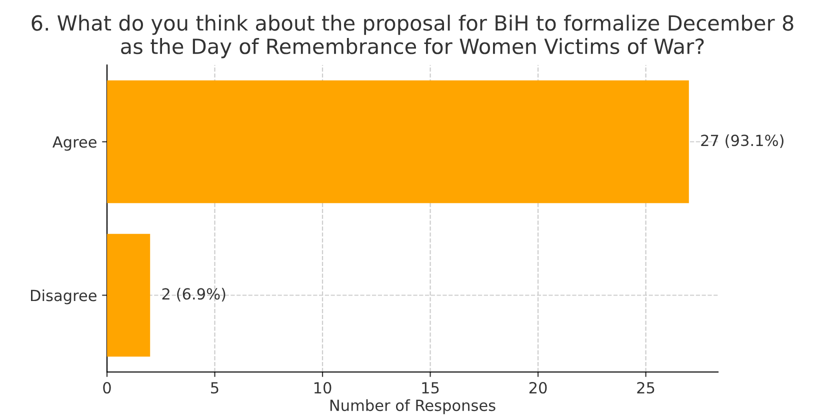 The height and width of the screenshot is (415, 817). Describe the element at coordinates (323, 388) in the screenshot. I see `x-tick-label: 10` at that location.